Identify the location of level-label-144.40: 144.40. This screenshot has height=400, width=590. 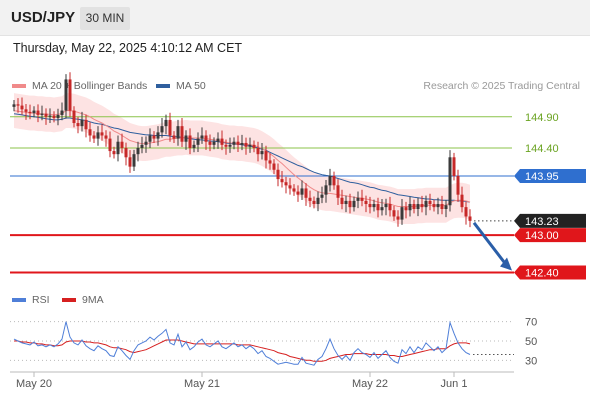
(542, 149).